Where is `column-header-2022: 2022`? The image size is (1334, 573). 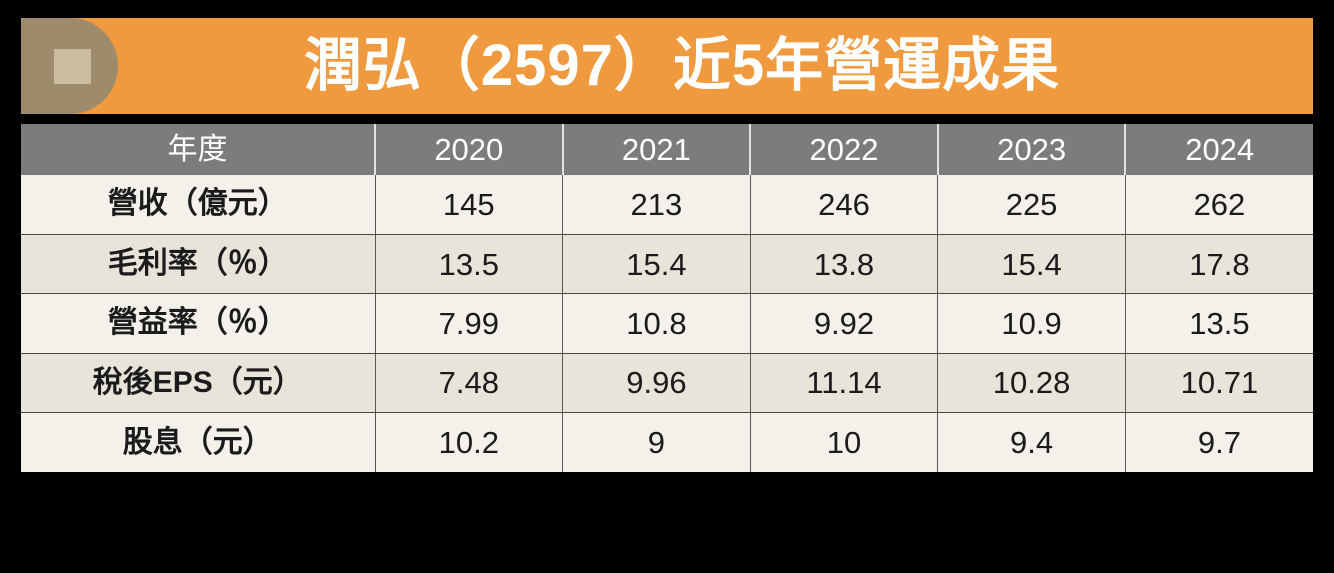 column-header-2022: 2022 is located at coordinates (844, 149).